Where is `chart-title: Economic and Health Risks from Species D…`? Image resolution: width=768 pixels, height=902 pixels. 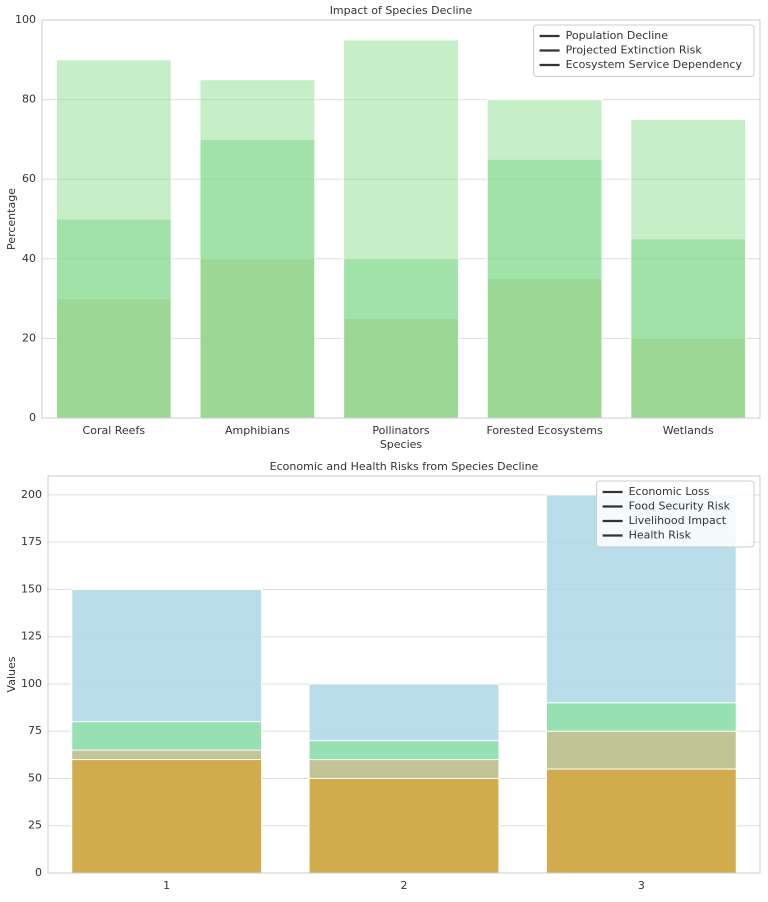
chart-title: Economic and Health Risks from Species D… is located at coordinates (404, 466).